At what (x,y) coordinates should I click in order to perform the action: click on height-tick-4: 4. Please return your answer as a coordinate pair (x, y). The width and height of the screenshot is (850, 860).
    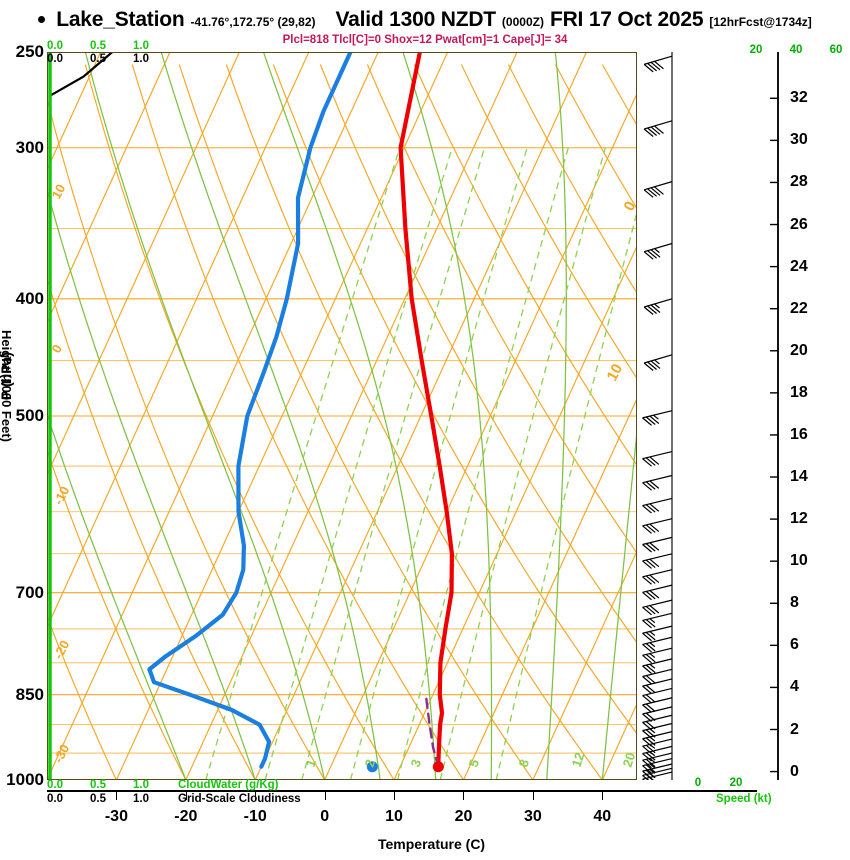
    Looking at the image, I should click on (794, 687).